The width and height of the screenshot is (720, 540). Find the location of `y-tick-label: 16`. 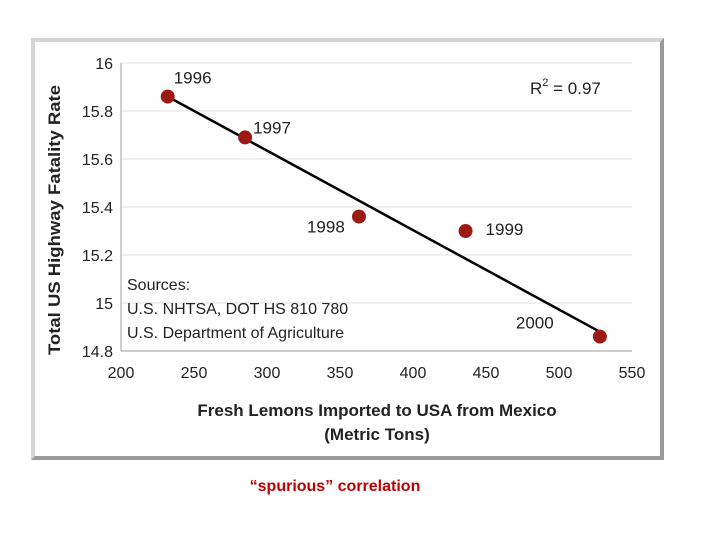

y-tick-label: 16 is located at coordinates (104, 64).